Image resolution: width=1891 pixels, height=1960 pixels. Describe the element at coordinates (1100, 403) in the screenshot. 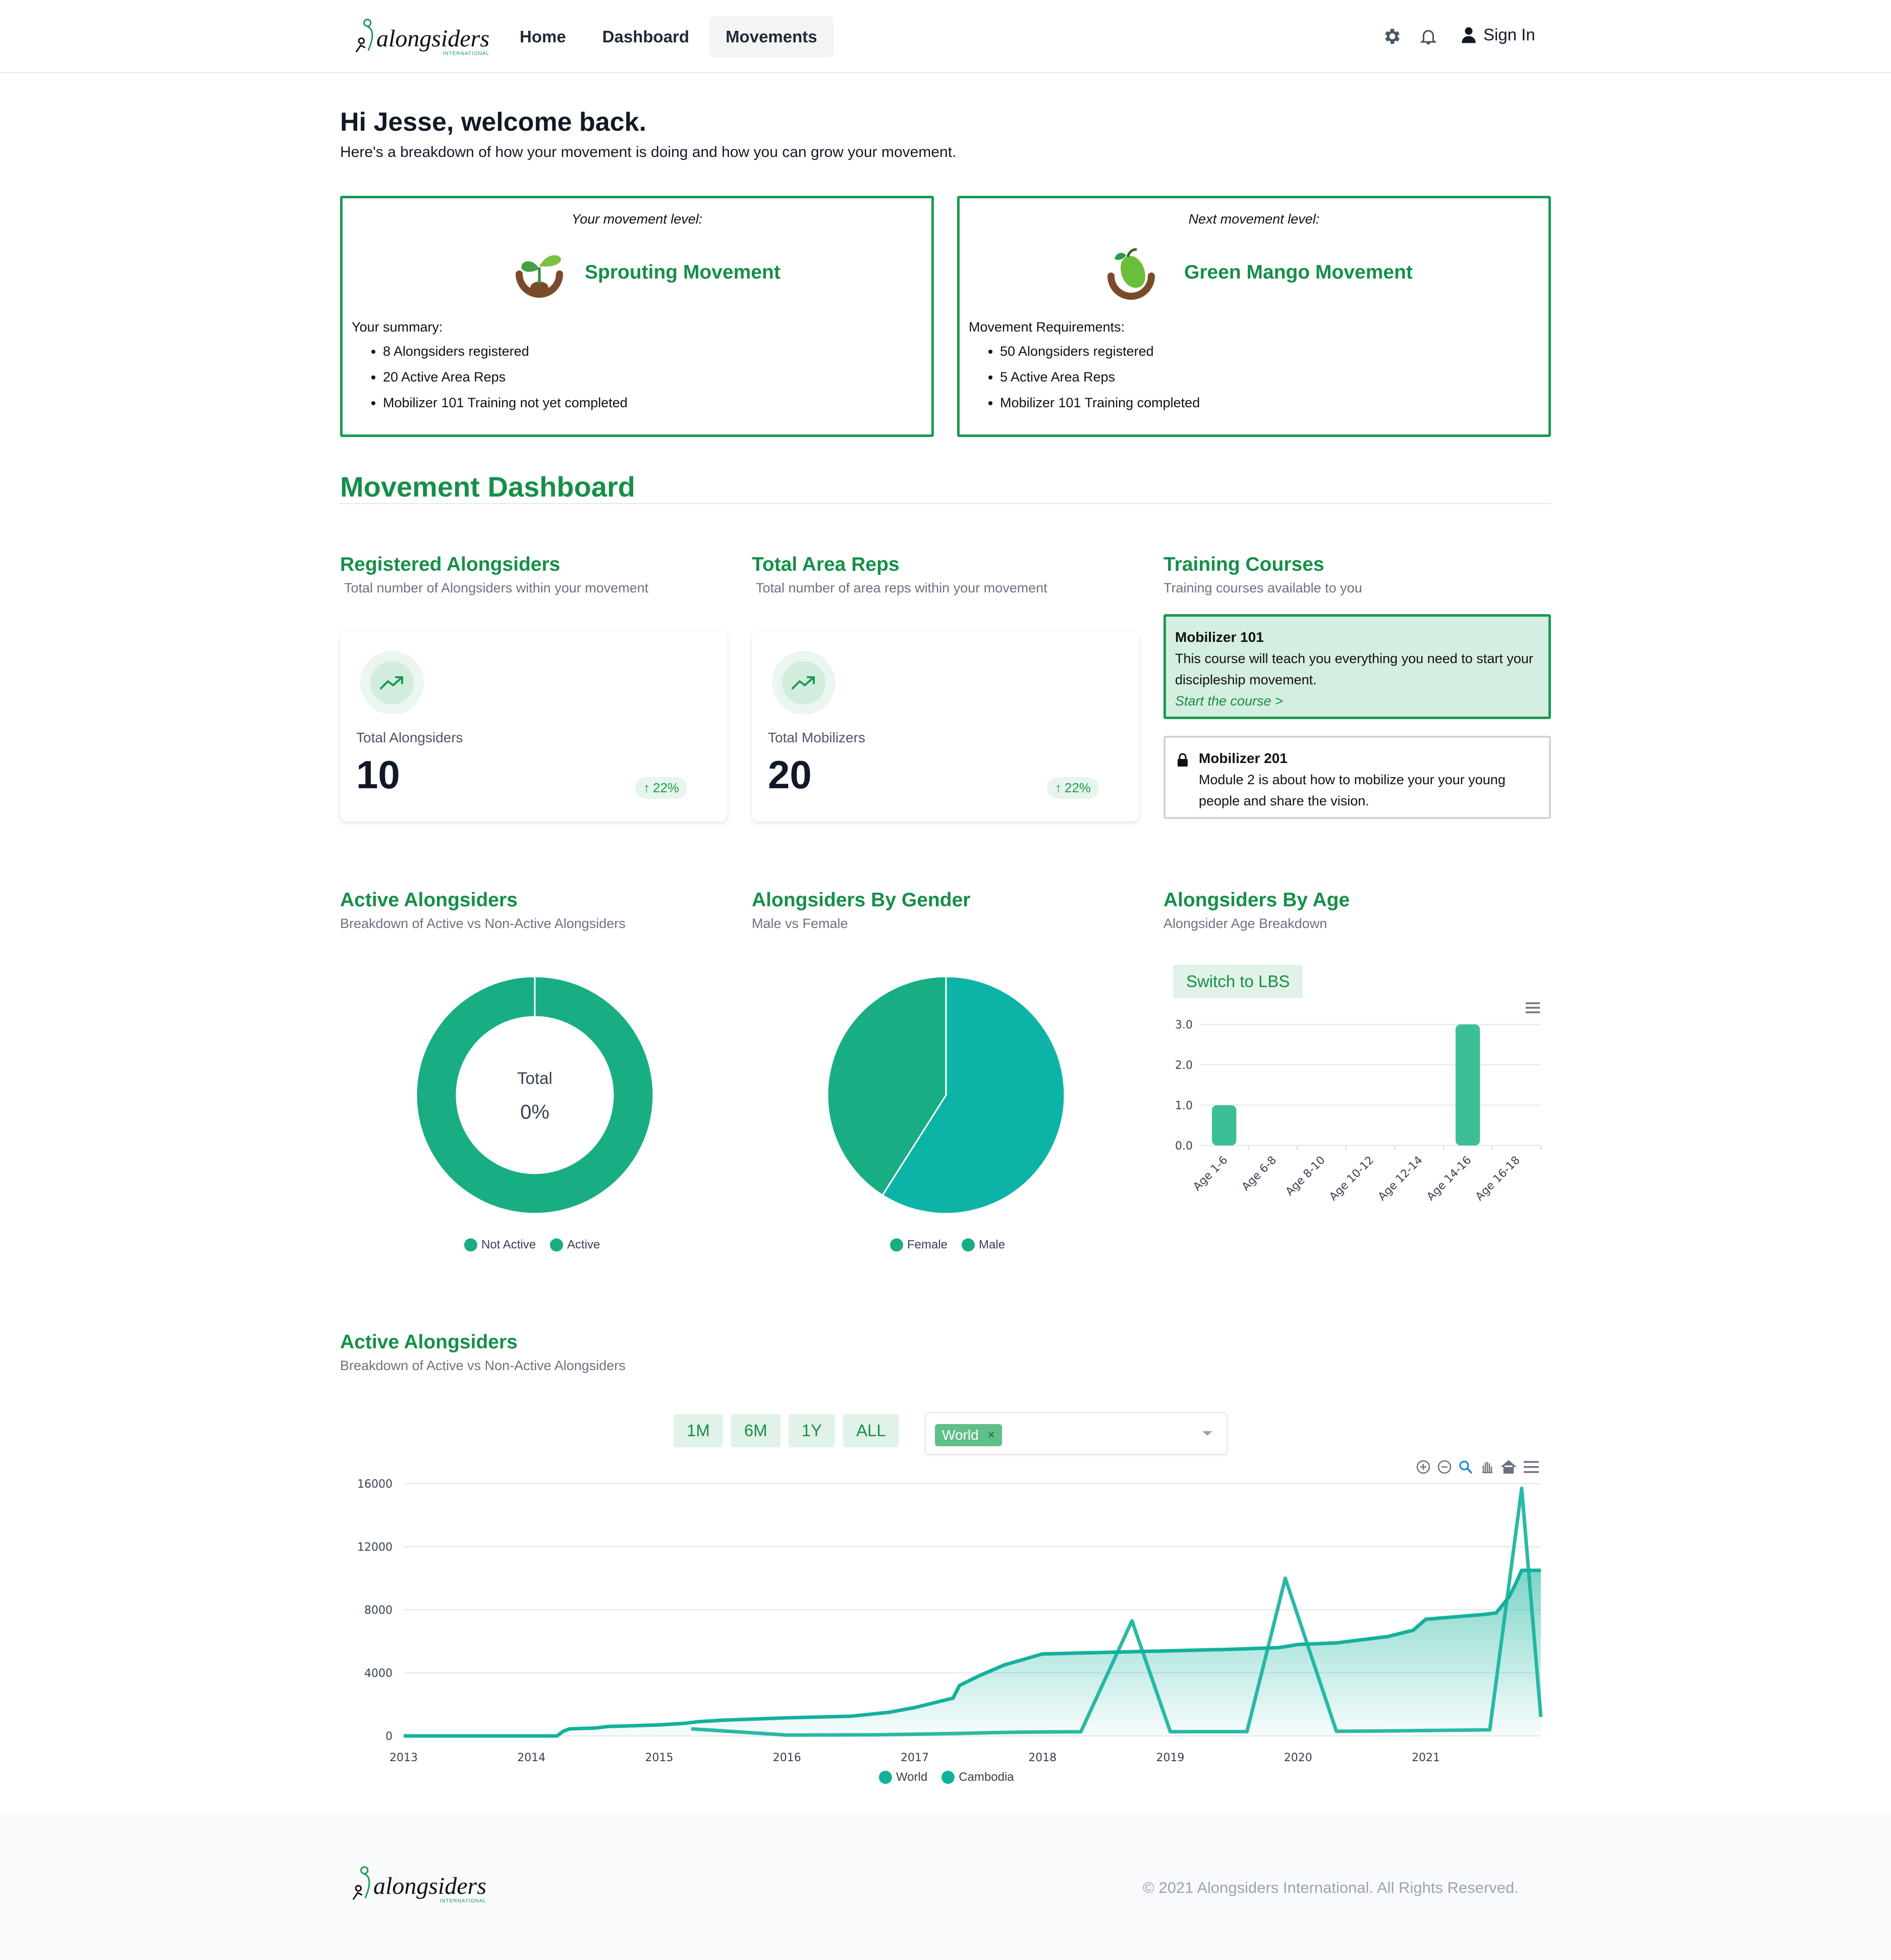

I see `list-item: Mobilizer 101 Training completed` at that location.